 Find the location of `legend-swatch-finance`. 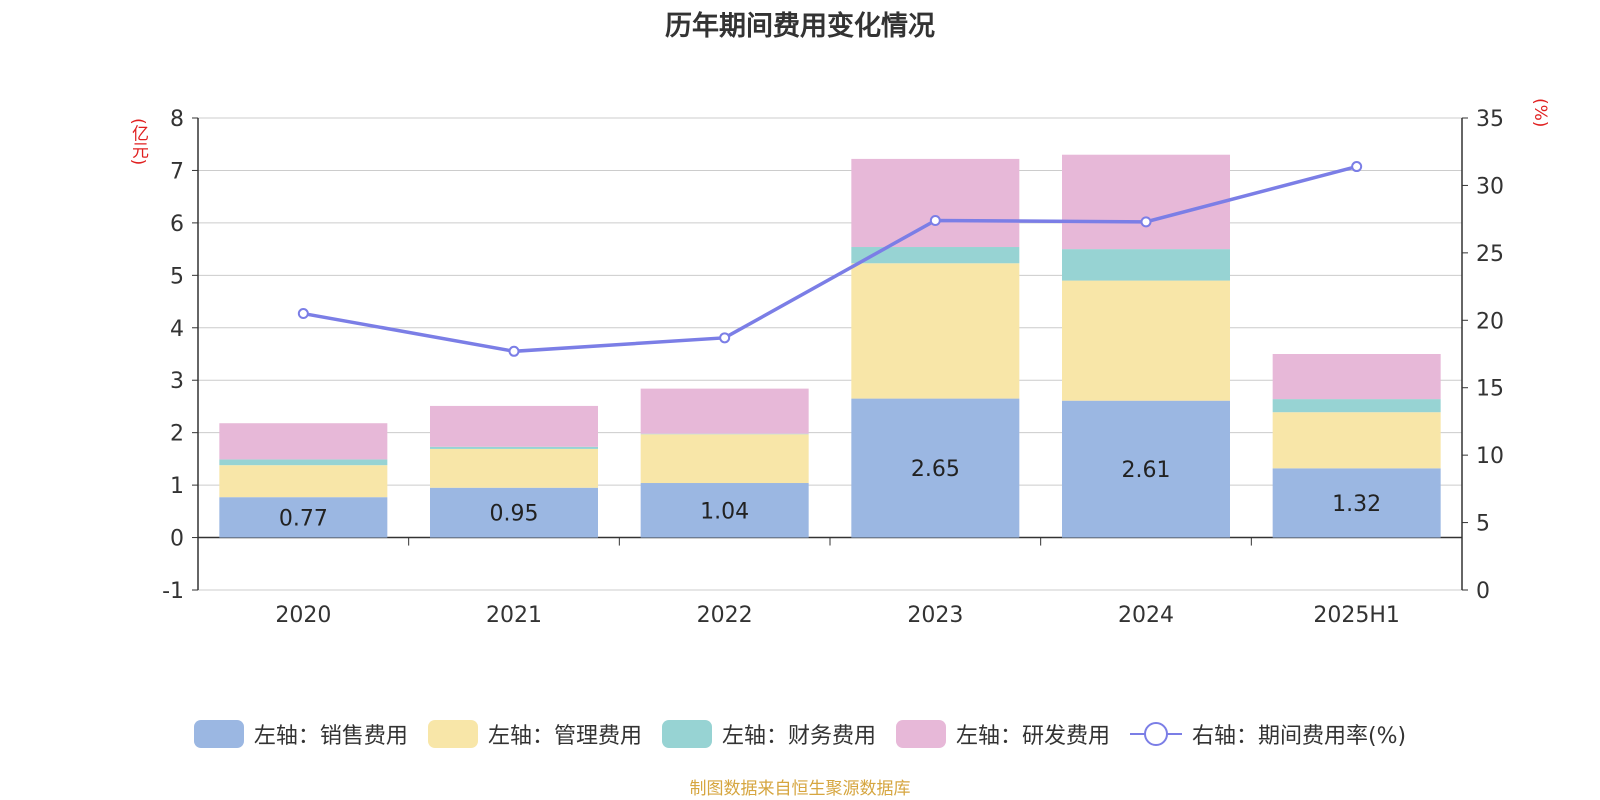

legend-swatch-finance is located at coordinates (686, 734).